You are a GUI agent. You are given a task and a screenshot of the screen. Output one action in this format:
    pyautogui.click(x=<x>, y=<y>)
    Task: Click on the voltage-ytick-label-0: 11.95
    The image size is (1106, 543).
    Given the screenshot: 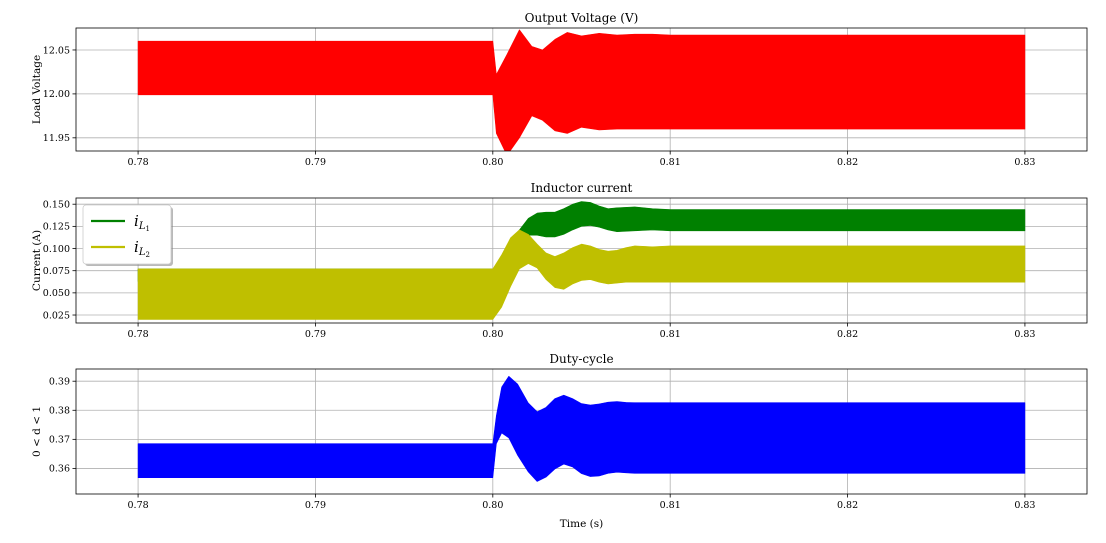 What is the action you would take?
    pyautogui.click(x=56, y=138)
    